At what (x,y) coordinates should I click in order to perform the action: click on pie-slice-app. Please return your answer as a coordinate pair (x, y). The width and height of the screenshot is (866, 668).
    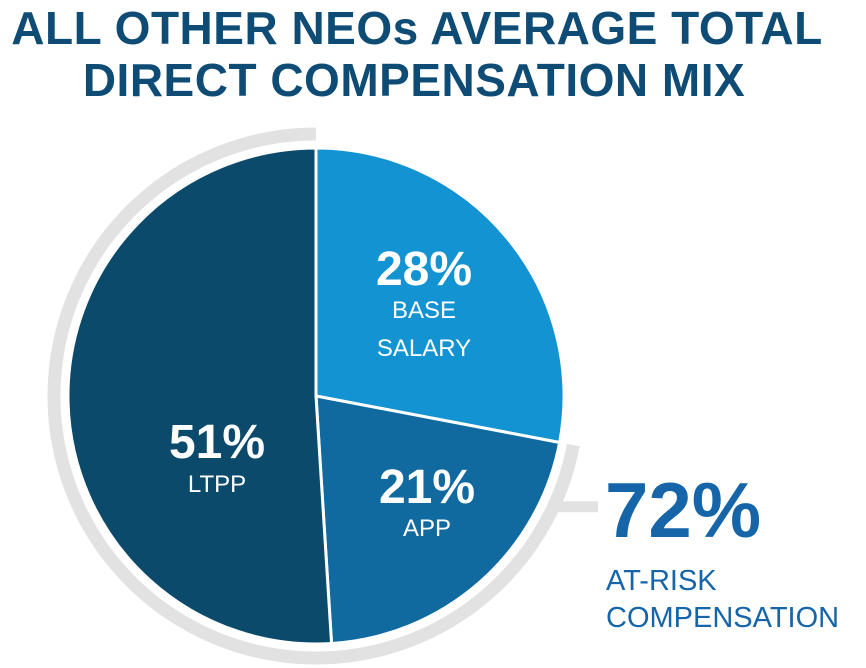
    Looking at the image, I should click on (438, 520).